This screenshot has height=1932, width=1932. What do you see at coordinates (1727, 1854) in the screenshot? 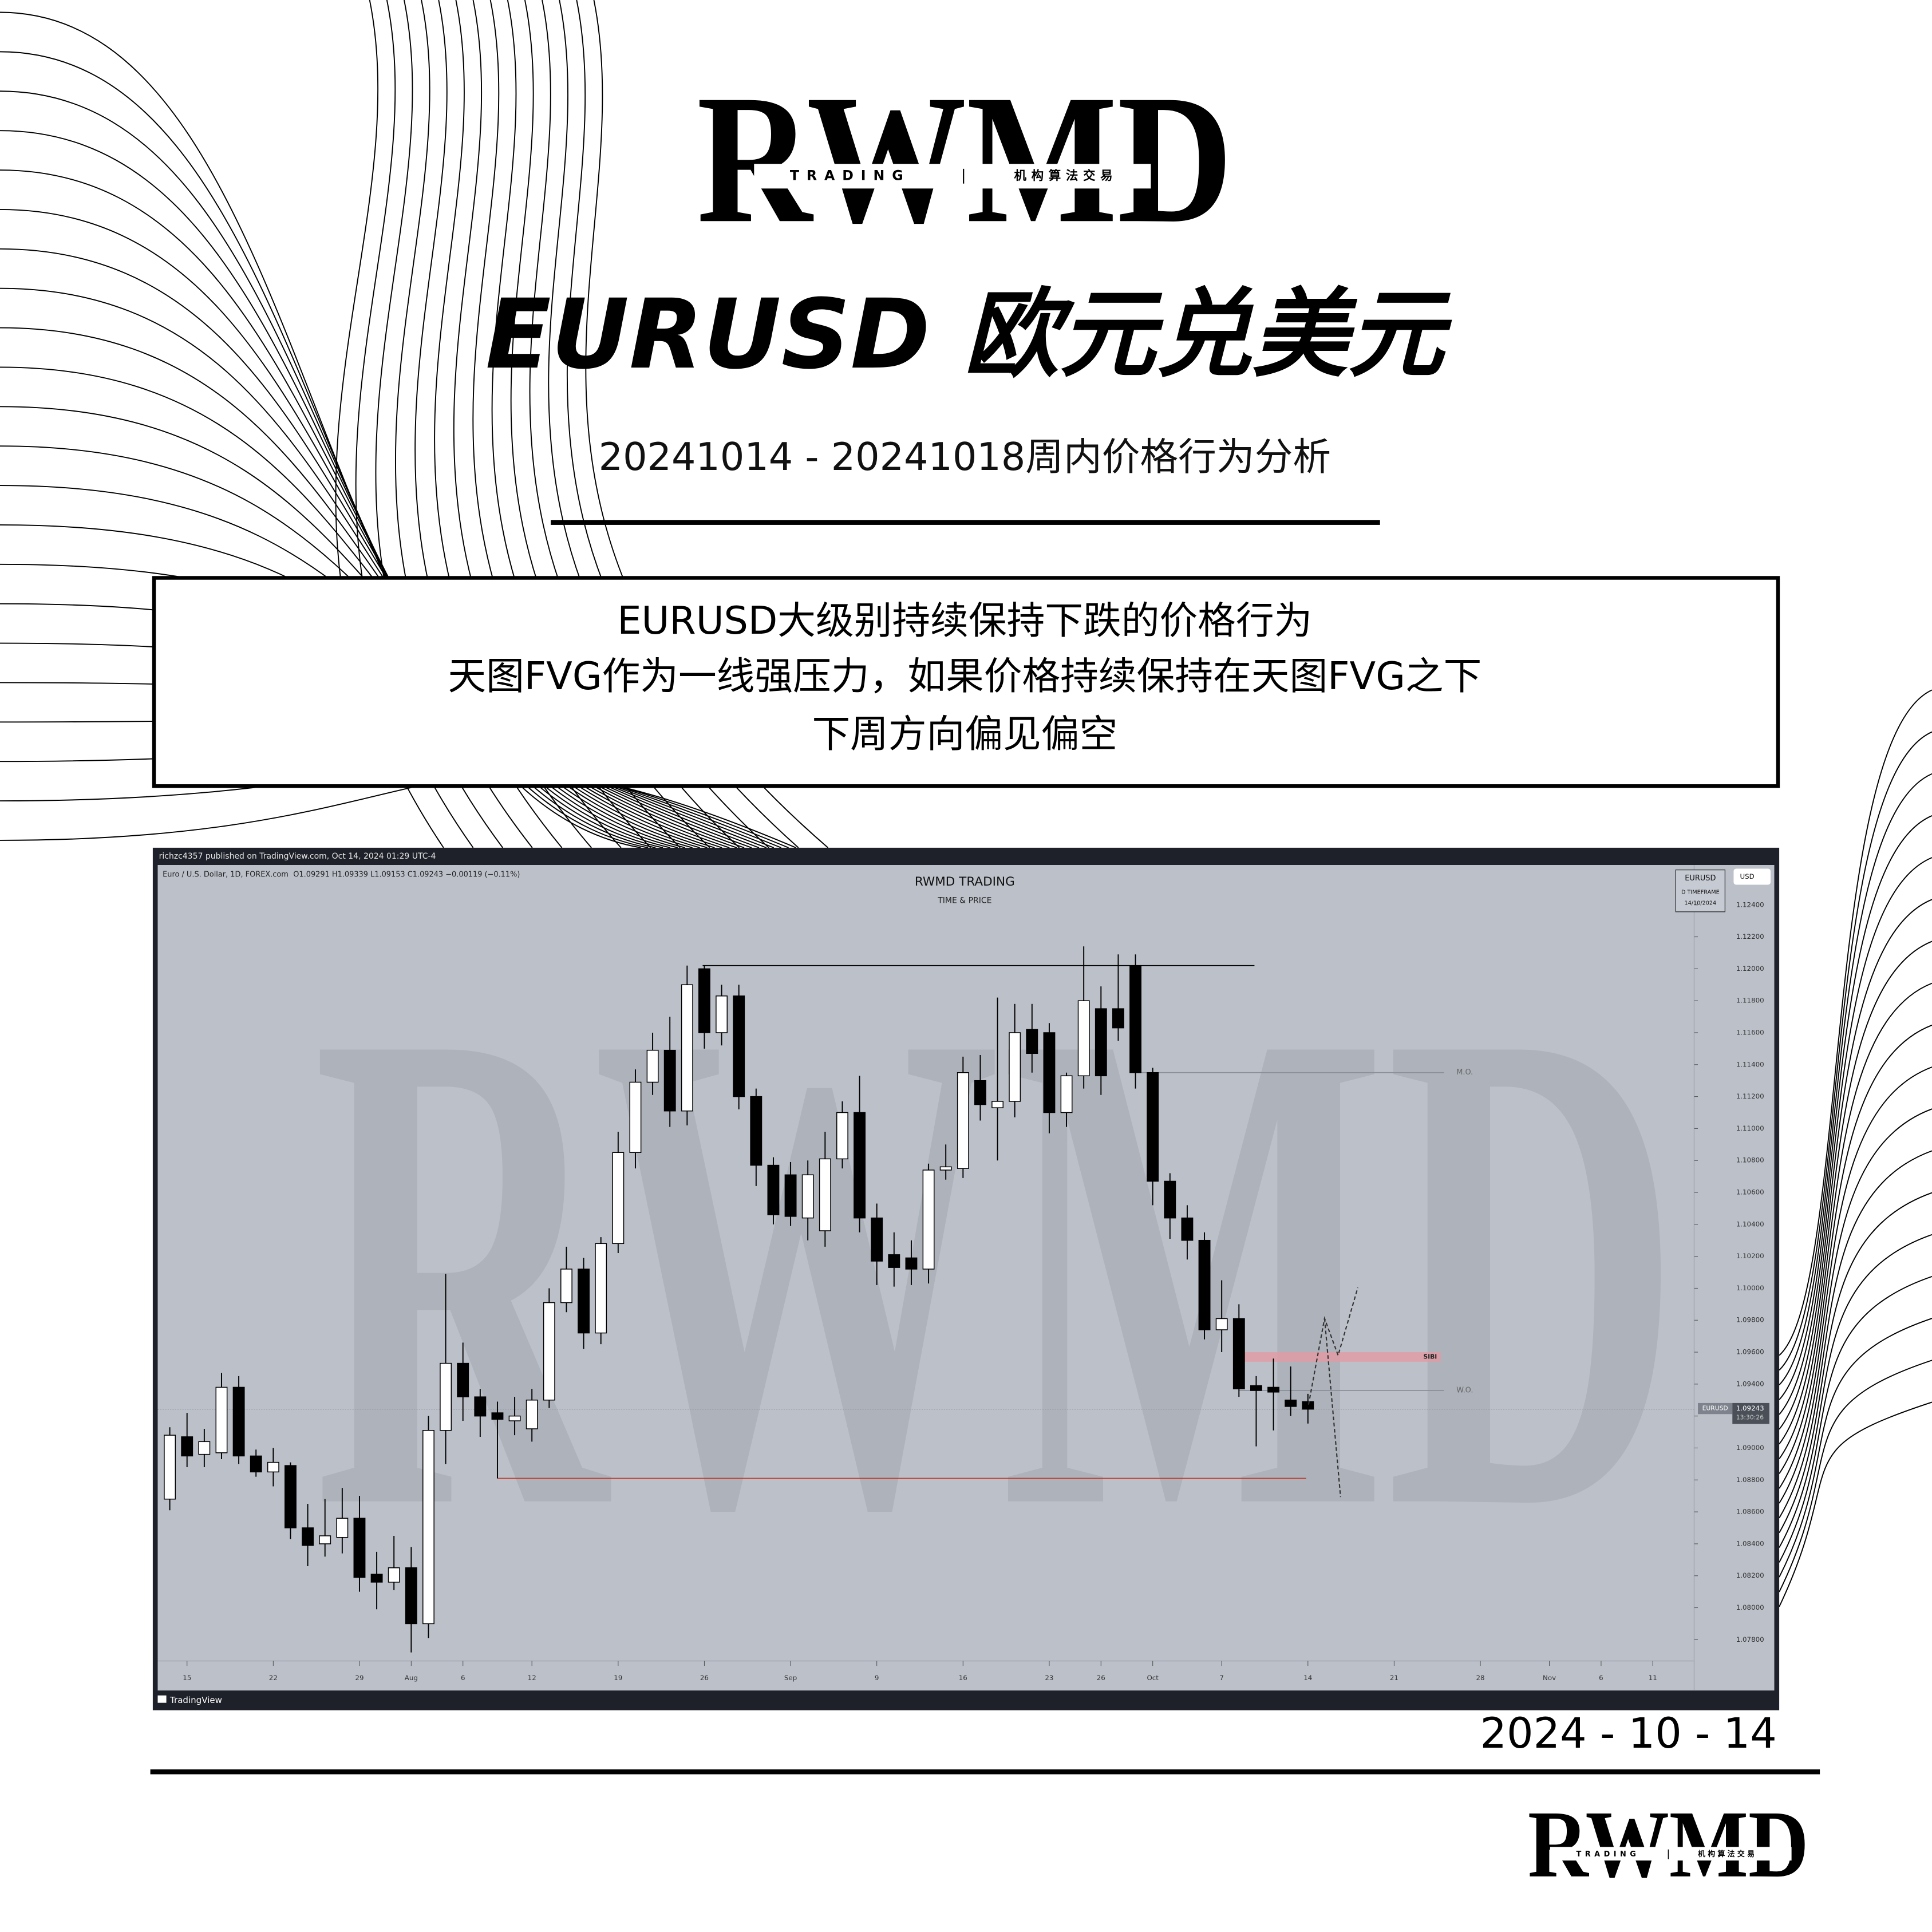
I see `footer-logo-tagline-cn: 机构算法交易` at bounding box center [1727, 1854].